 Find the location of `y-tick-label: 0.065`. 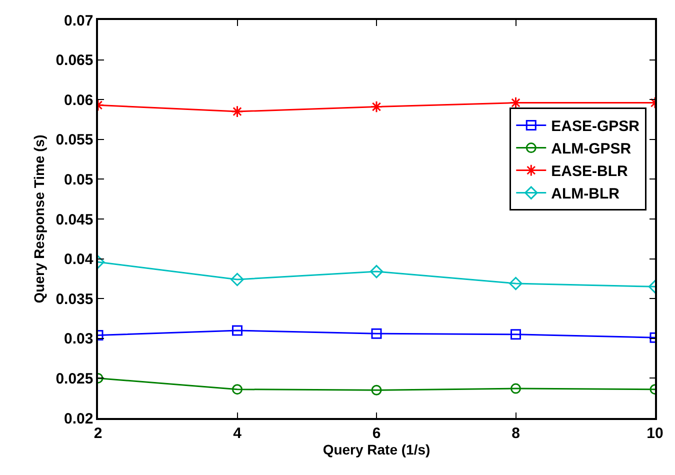

y-tick-label: 0.065 is located at coordinates (75, 61).